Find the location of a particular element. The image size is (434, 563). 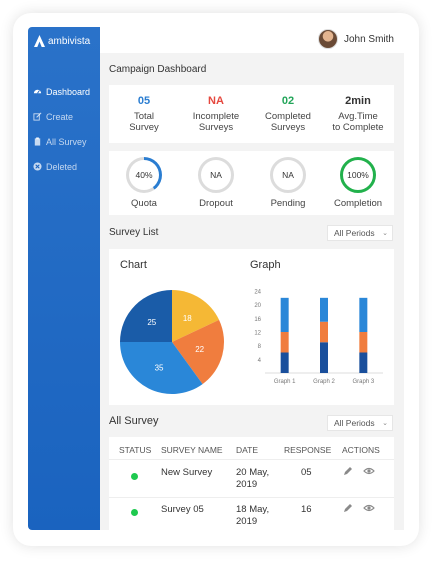

x-tick-label: Graph 2 is located at coordinates (324, 382).